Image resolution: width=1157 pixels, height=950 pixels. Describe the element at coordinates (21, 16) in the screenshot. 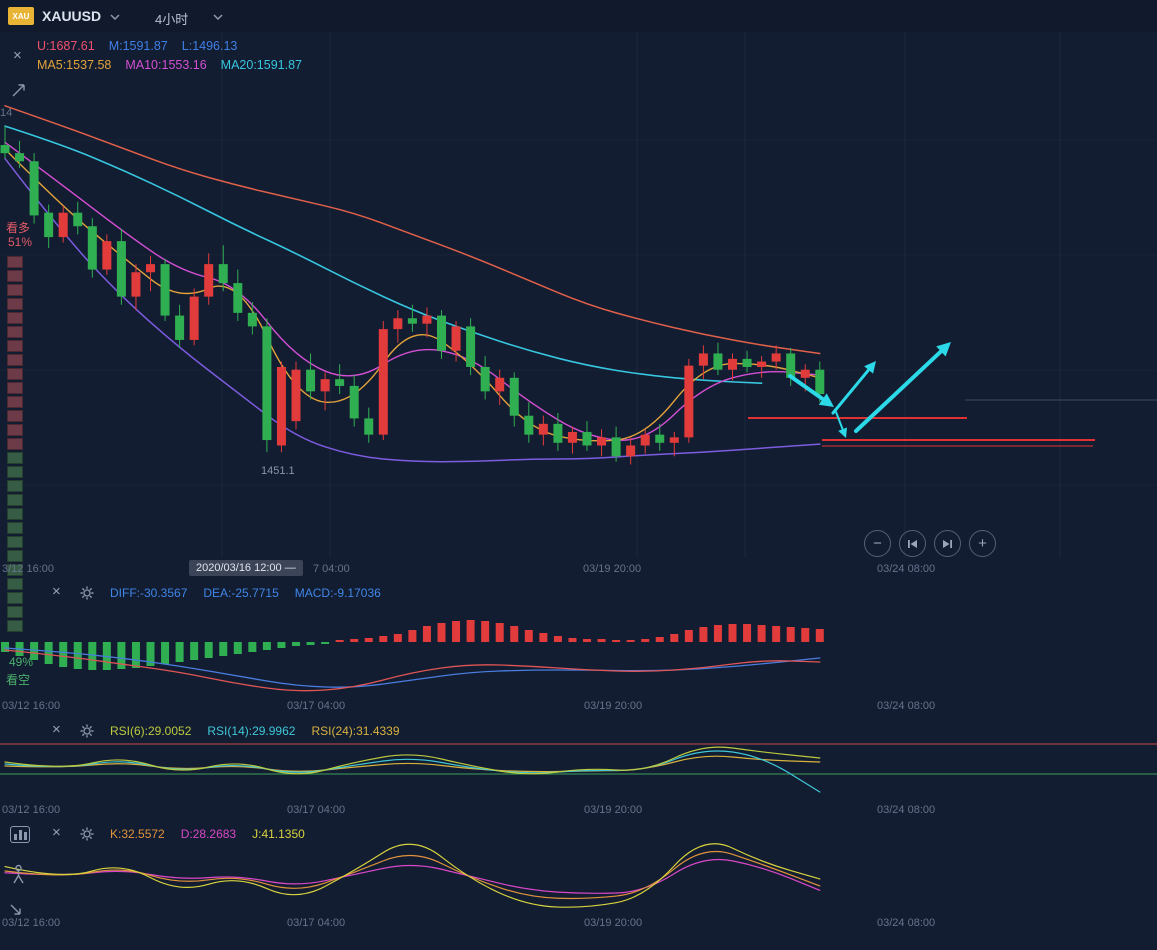

I see `symbol-logo: XAU` at that location.